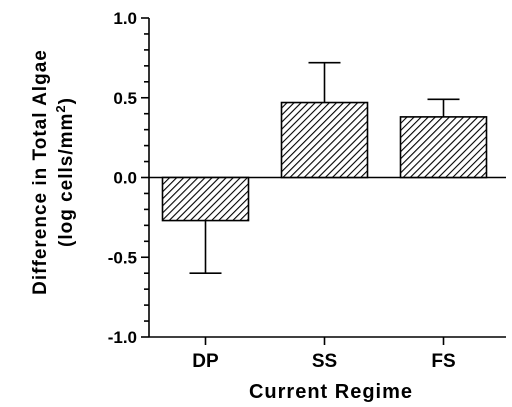 The height and width of the screenshot is (407, 512). I want to click on bar-ss, so click(324, 140).